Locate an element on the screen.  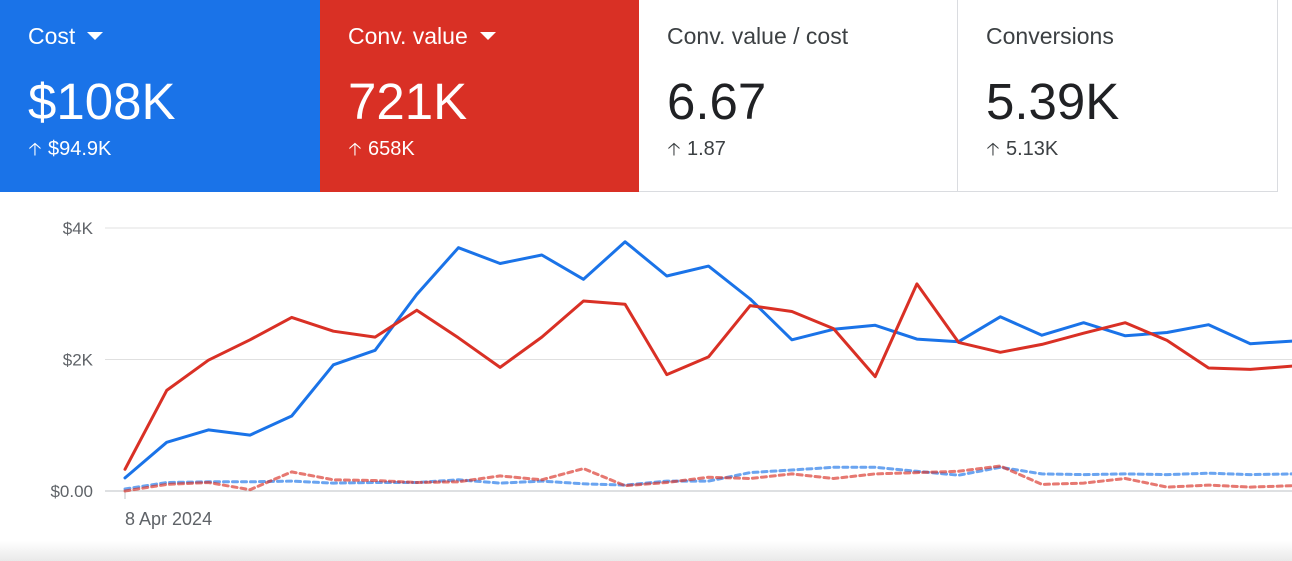
metric-value: $108K is located at coordinates (102, 101).